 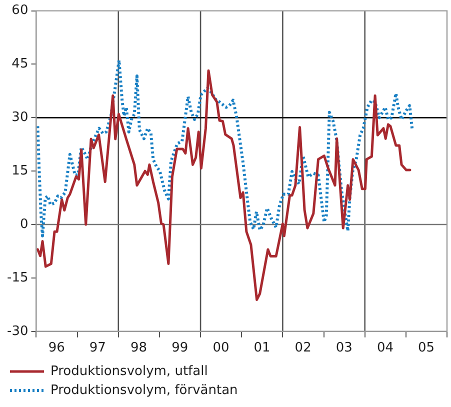 What do you see at coordinates (56, 348) in the screenshot?
I see `x-tick-label: 96` at bounding box center [56, 348].